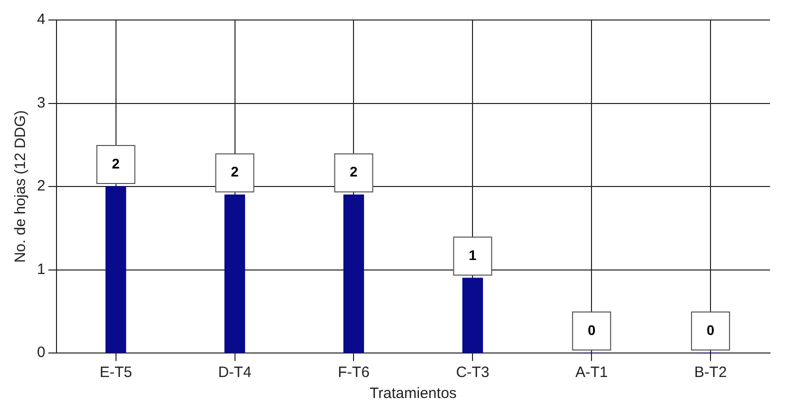 Image resolution: width=790 pixels, height=413 pixels. Describe the element at coordinates (354, 373) in the screenshot. I see `x-tick-label: F-T6` at that location.